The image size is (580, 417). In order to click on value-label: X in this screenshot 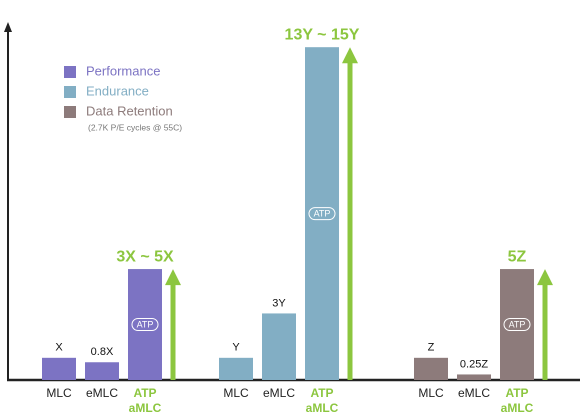, I will do `click(59, 348)`.